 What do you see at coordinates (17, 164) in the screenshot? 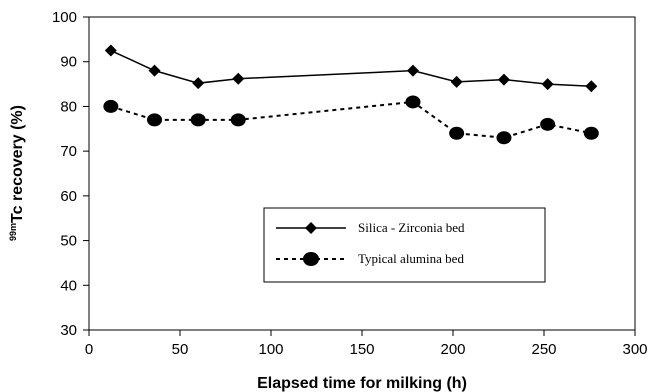
I see `y-axis-title-text: Tc recovery (%)` at bounding box center [17, 164].